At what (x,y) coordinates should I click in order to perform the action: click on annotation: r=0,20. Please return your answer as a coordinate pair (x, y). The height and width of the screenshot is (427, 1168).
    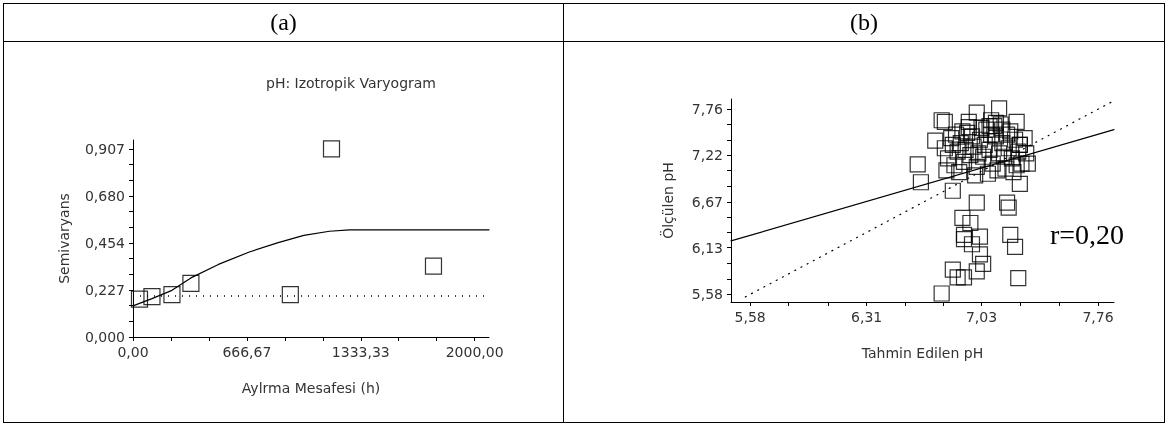
    Looking at the image, I should click on (1087, 234).